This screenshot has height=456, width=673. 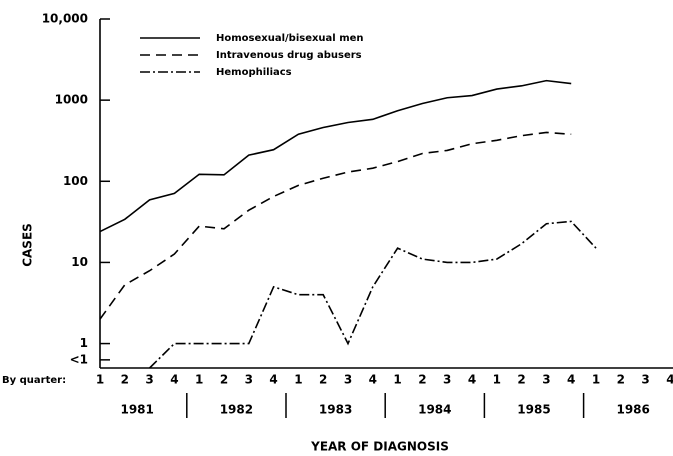 What do you see at coordinates (71, 100) in the screenshot?
I see `y-tick-label: 1000` at bounding box center [71, 100].